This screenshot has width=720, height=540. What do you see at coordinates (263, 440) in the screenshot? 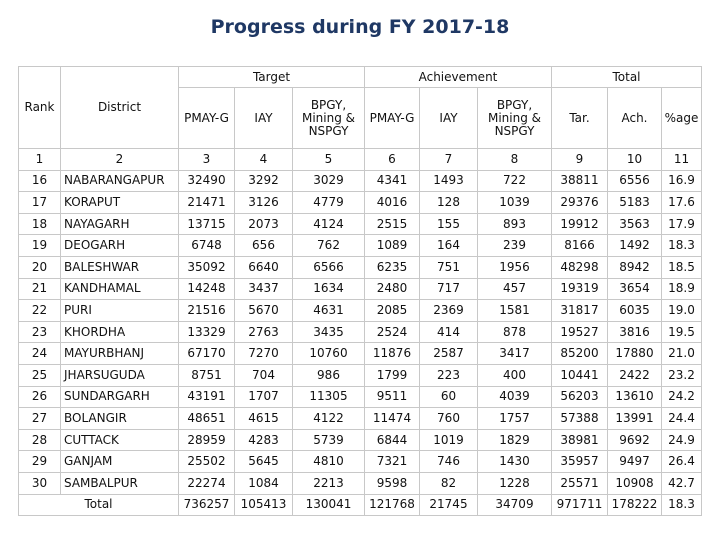
I see `cell: 4283` at bounding box center [263, 440].